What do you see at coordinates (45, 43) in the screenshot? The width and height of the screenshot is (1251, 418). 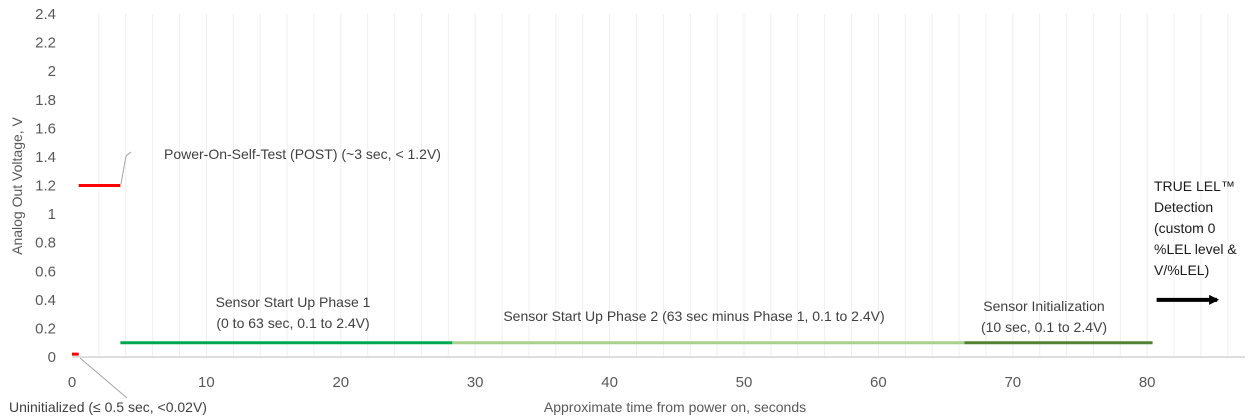 I see `y-tick-label: 2.2` at bounding box center [45, 43].